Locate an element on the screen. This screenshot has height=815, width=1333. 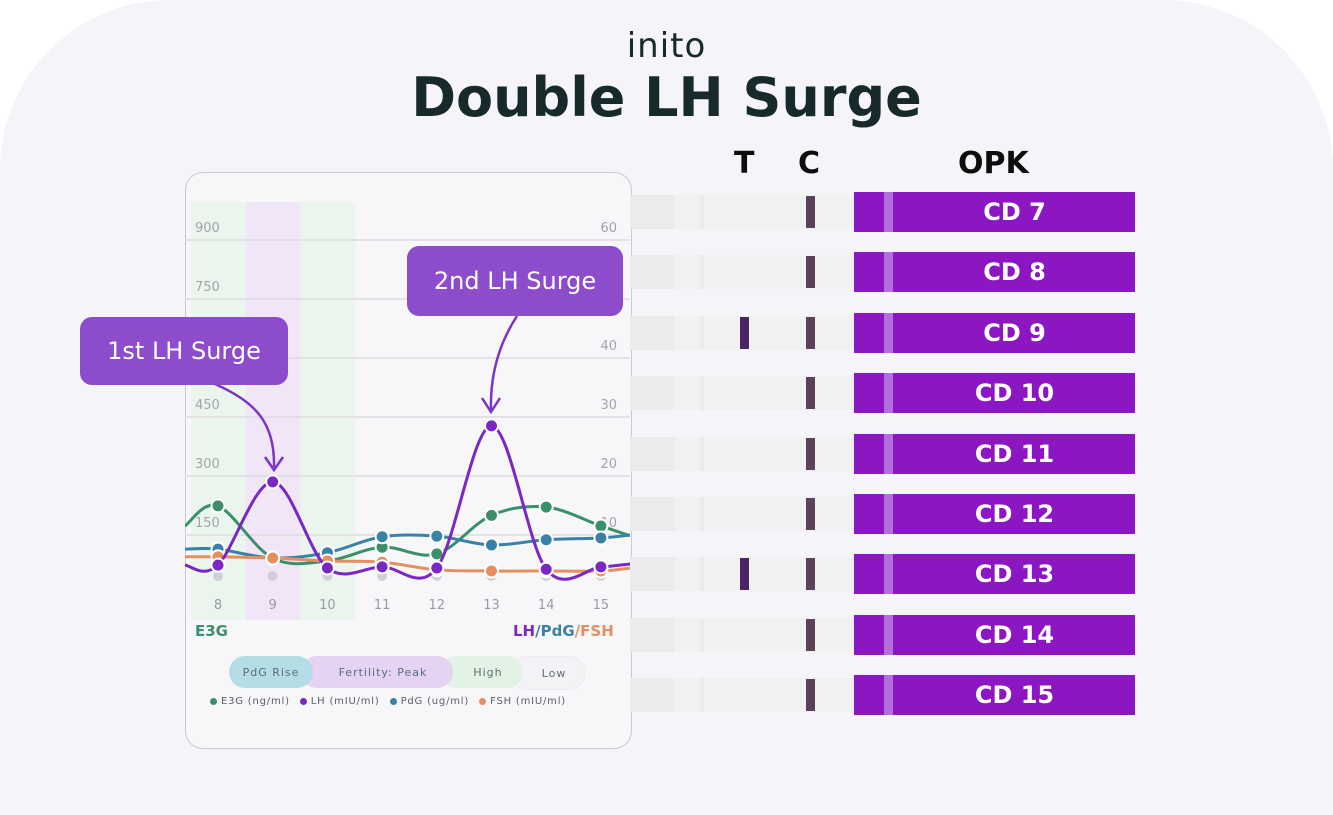
left-tick-label: 300 is located at coordinates (207, 464).